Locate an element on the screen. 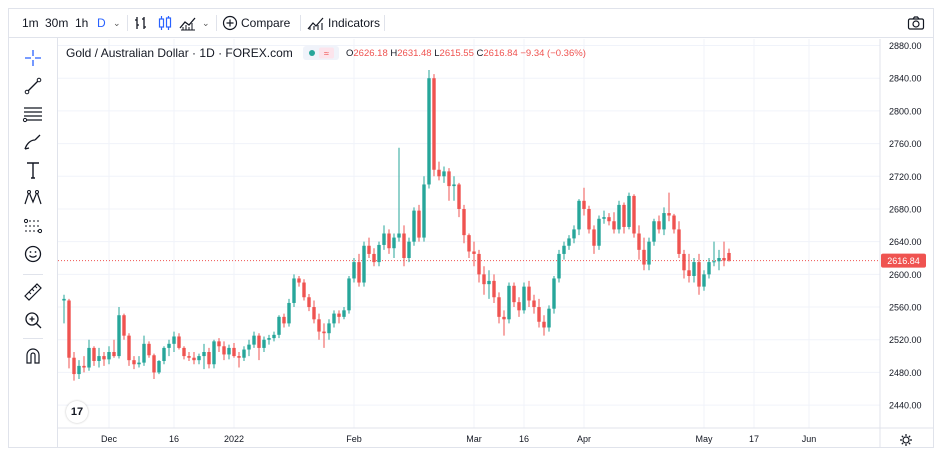 The image size is (943, 456). market-status-badge: ≈ is located at coordinates (321, 53).